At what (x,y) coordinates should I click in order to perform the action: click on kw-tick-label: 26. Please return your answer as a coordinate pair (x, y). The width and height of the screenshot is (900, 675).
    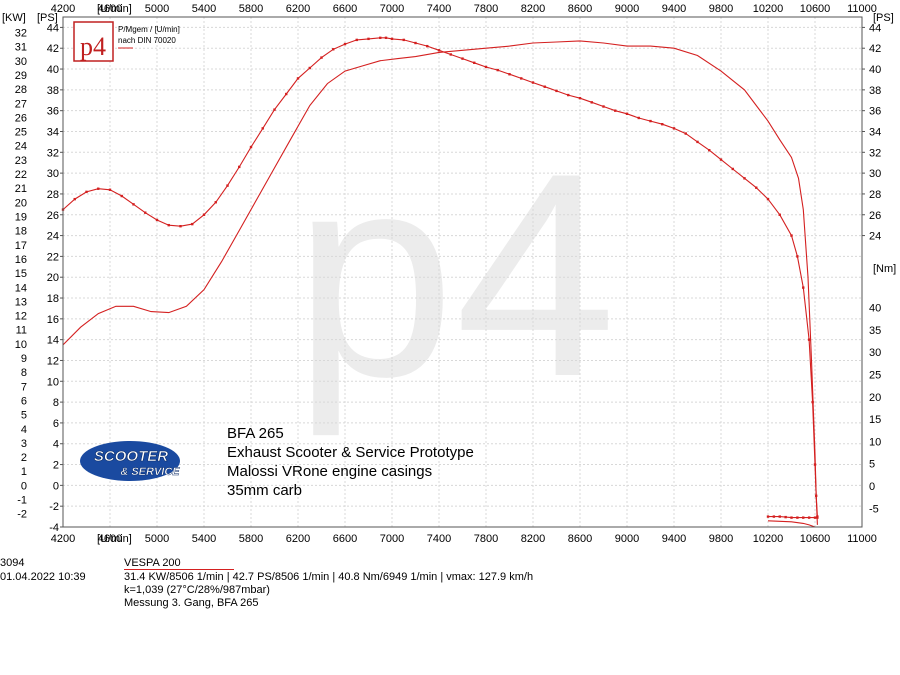
    Looking at the image, I should click on (21, 118).